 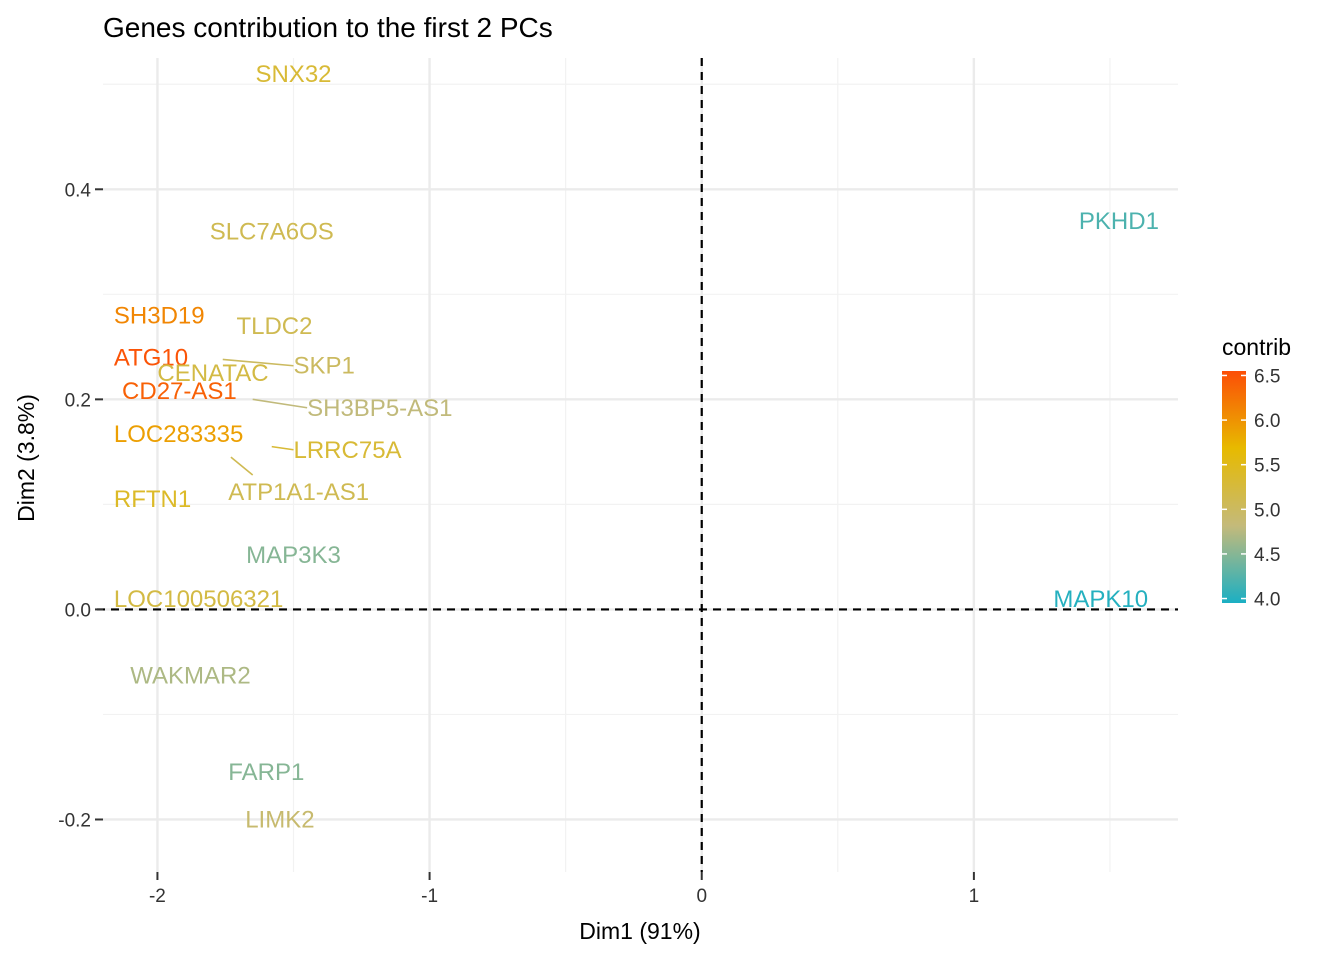 I want to click on gene-label-sh3d19: SH3D19, so click(x=159, y=315).